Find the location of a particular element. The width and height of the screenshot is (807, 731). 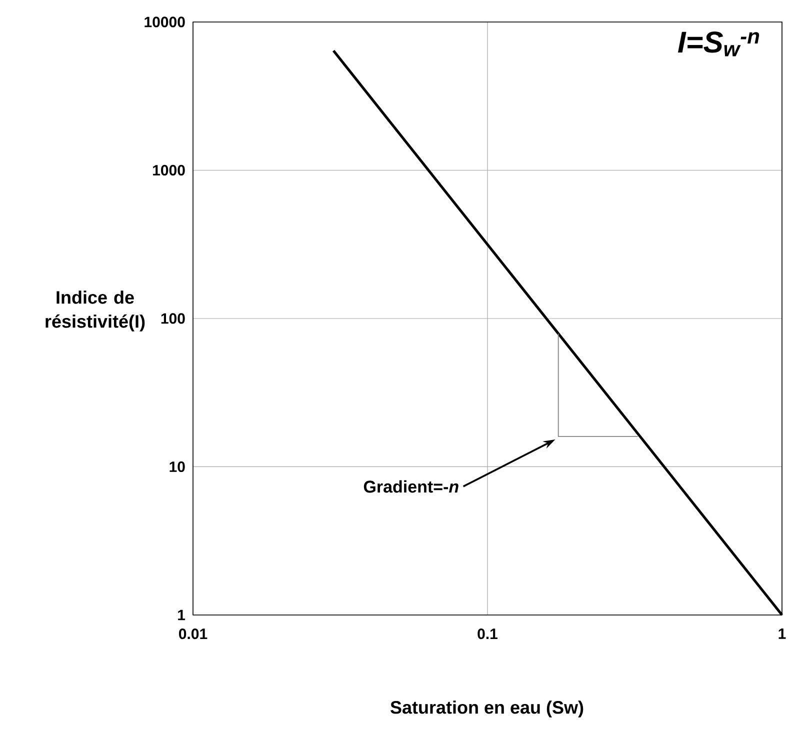

y-axis-title: Indice de résistivité(I) is located at coordinates (95, 311).